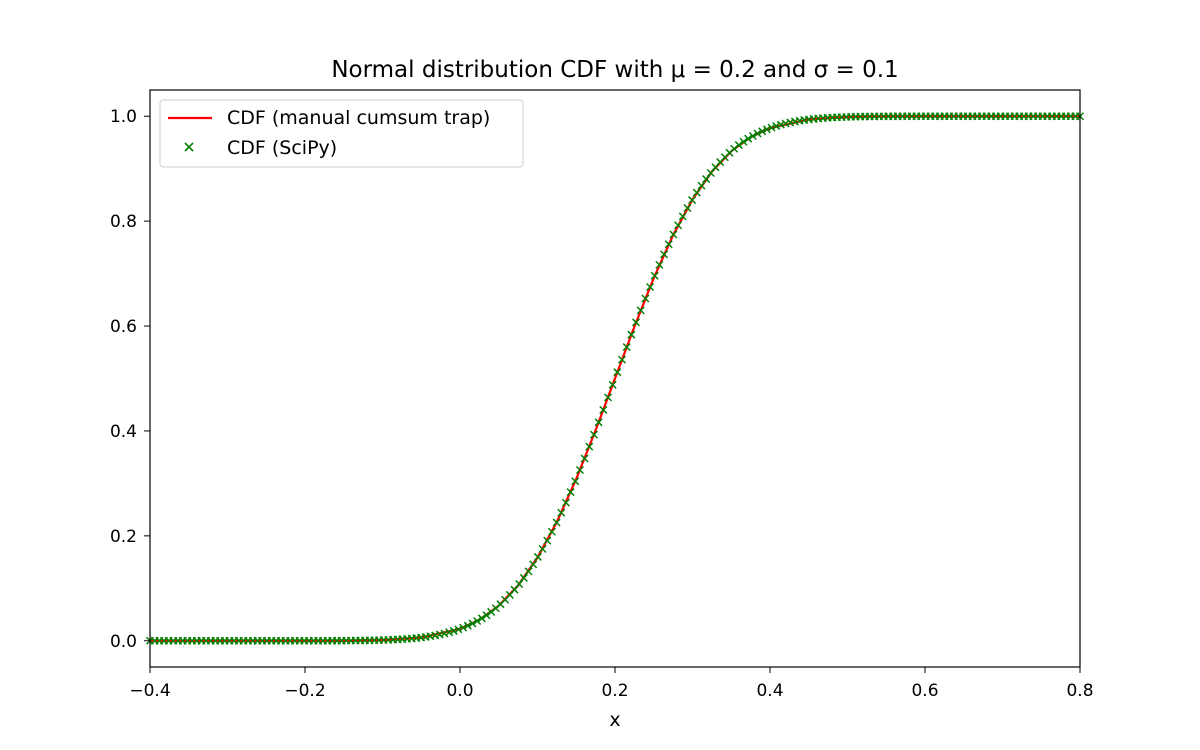 This screenshot has height=750, width=1200. Describe the element at coordinates (282, 148) in the screenshot. I see `legend-label-scipy: CDF (SciPy)` at that location.